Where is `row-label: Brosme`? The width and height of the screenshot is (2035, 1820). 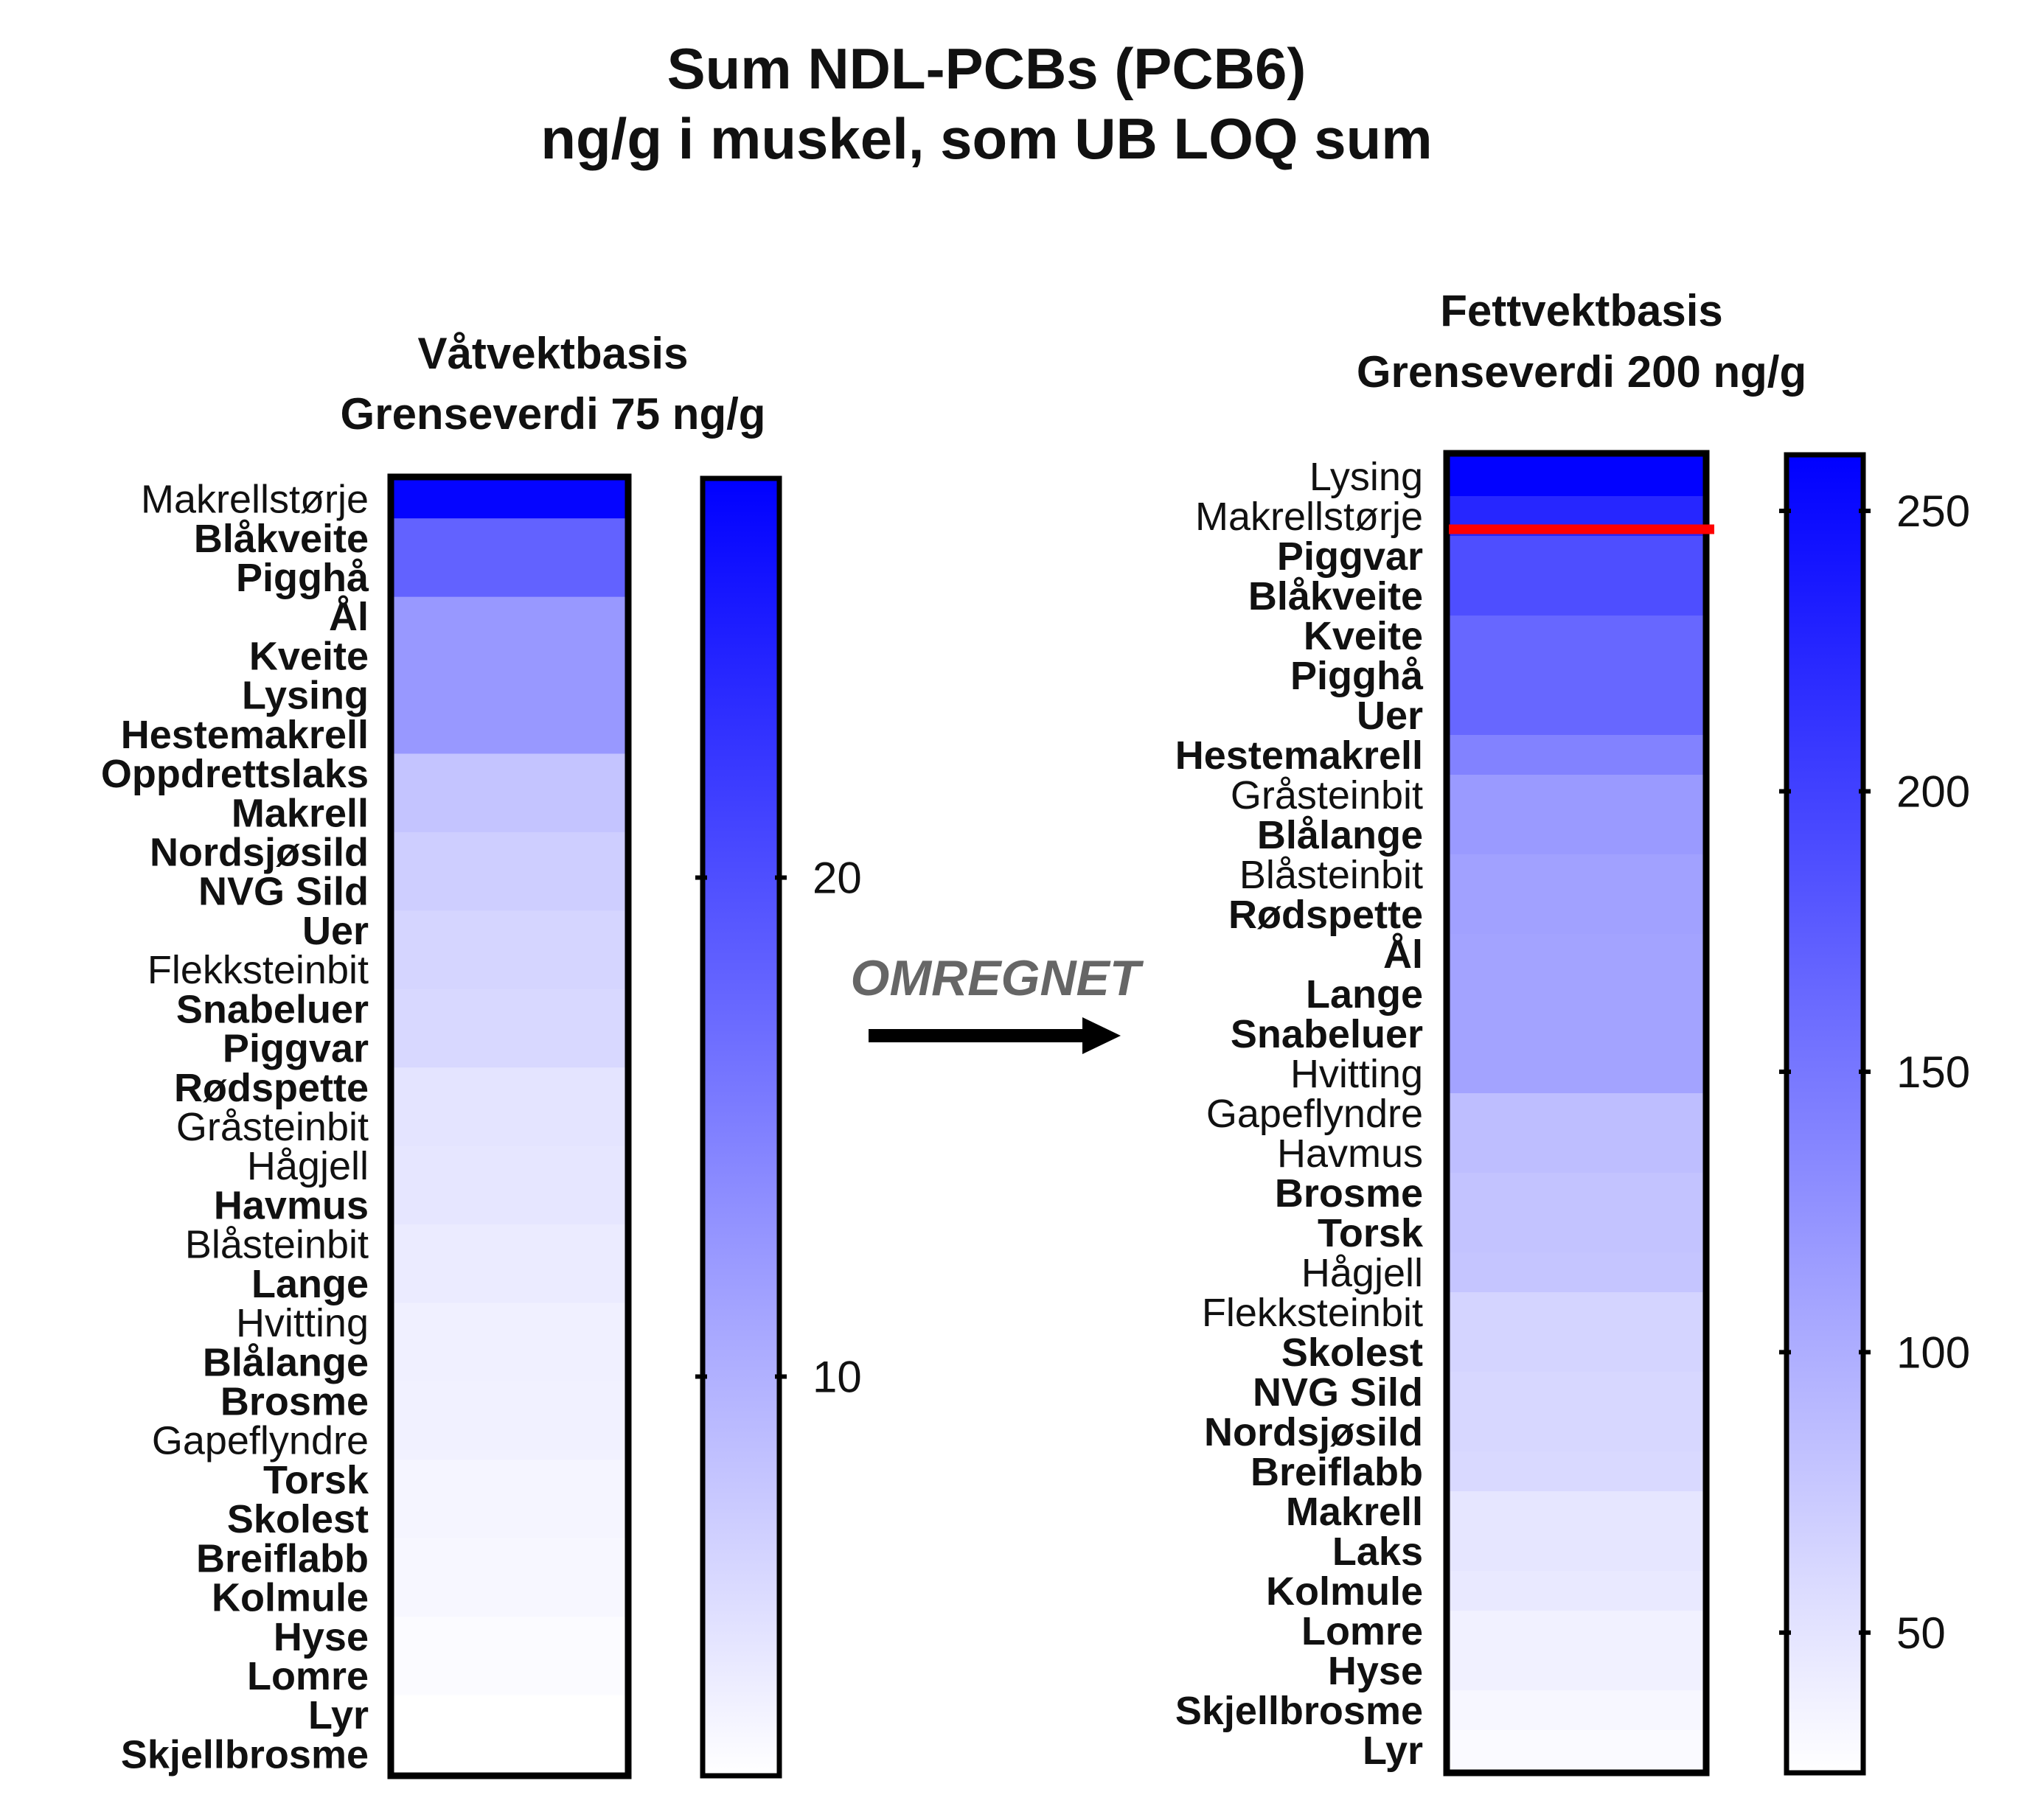 row-label: Brosme is located at coordinates (294, 1401).